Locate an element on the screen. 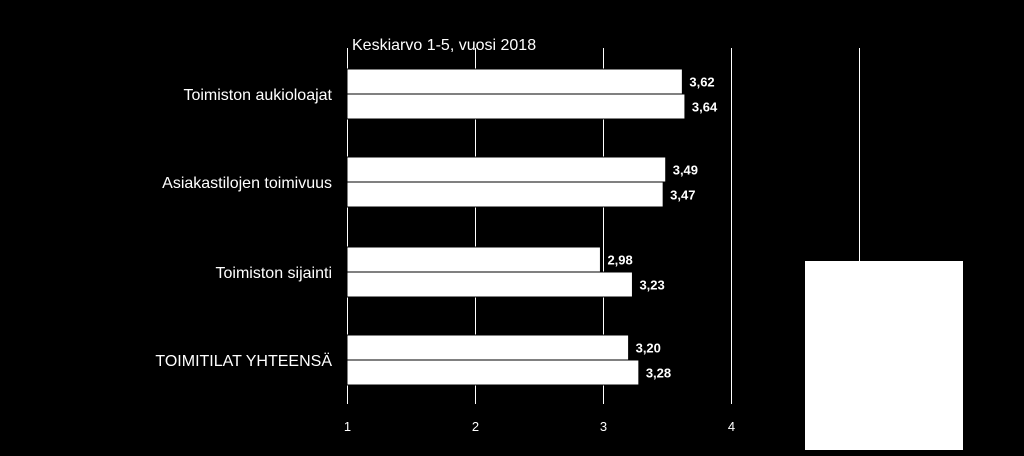  category-label: TOIMITILAT YHTEENSÄ is located at coordinates (243, 361).